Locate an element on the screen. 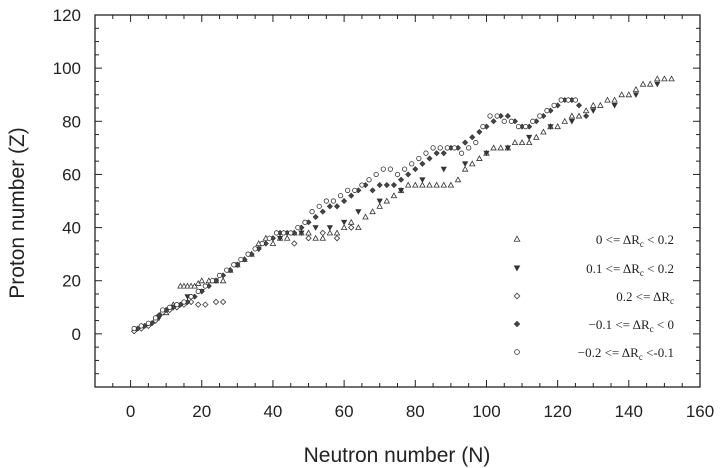  x-tick-label: 100 is located at coordinates (486, 411).